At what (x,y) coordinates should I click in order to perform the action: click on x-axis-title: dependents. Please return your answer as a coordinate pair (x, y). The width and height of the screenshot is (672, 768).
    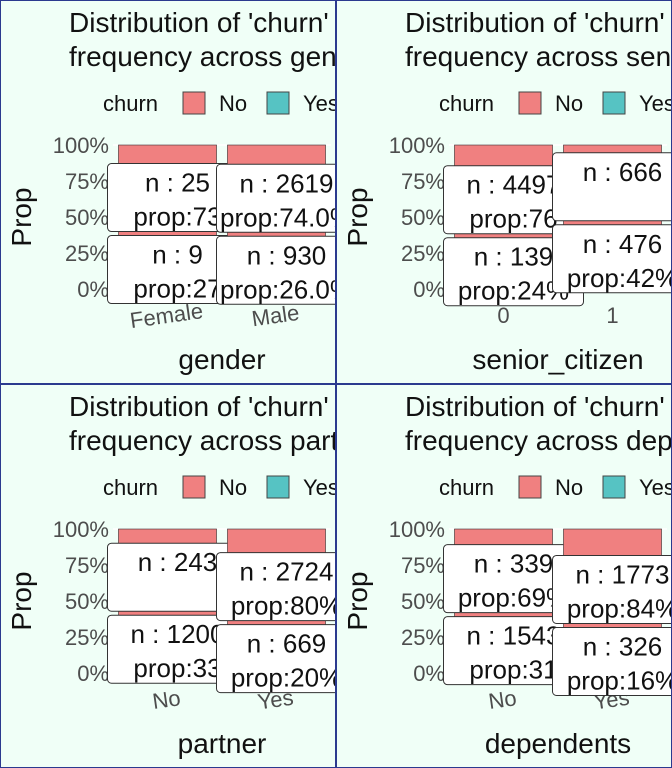
    Looking at the image, I should click on (558, 743).